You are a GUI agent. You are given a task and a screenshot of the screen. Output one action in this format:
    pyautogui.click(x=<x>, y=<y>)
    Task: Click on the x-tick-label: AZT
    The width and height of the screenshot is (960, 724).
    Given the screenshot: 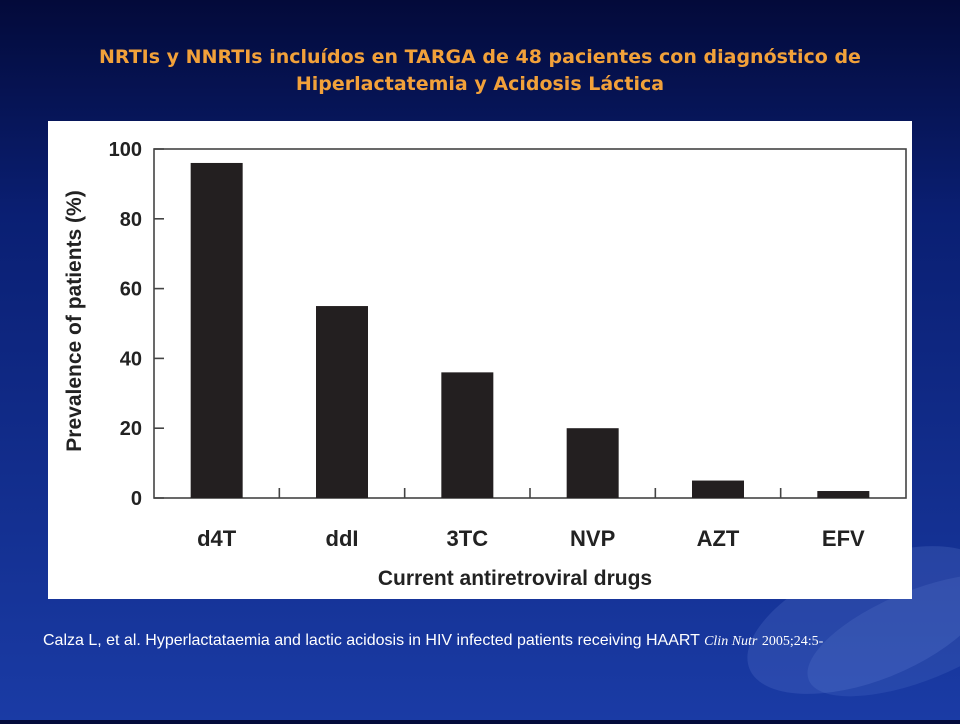 What is the action you would take?
    pyautogui.click(x=718, y=538)
    